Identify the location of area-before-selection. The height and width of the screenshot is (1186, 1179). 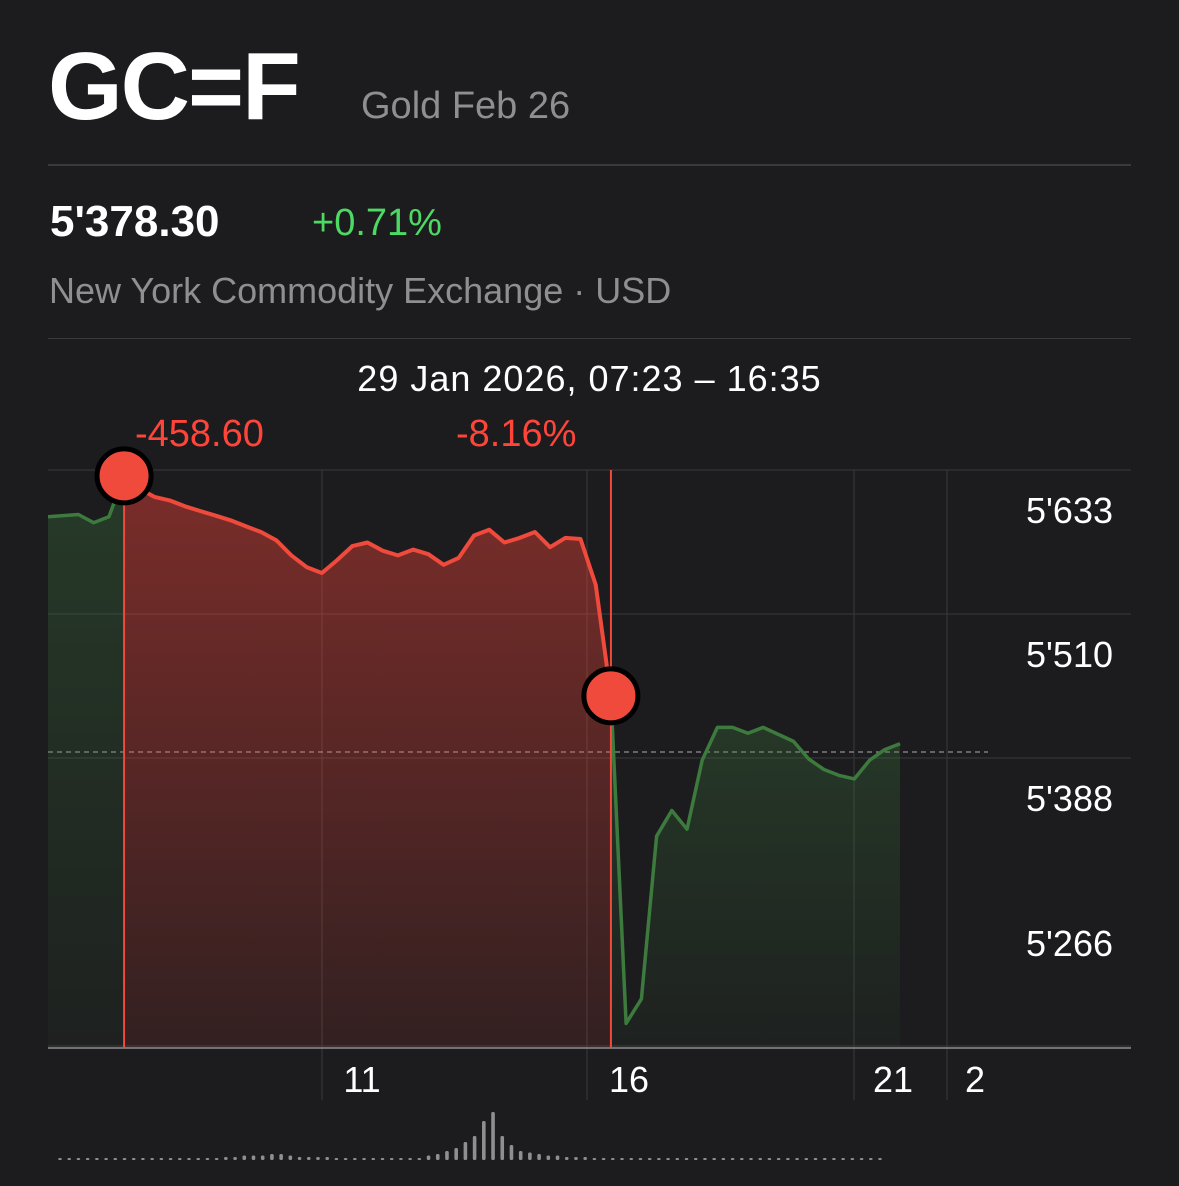
(86, 761).